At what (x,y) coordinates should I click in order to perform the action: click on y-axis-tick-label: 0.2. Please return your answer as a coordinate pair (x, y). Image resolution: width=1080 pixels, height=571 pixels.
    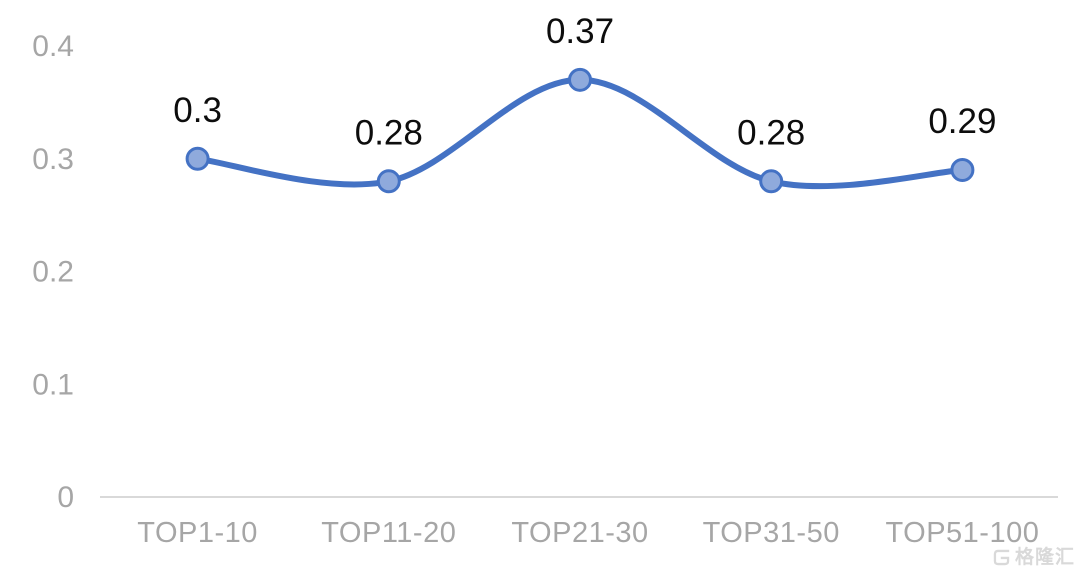
    Looking at the image, I should click on (53, 272).